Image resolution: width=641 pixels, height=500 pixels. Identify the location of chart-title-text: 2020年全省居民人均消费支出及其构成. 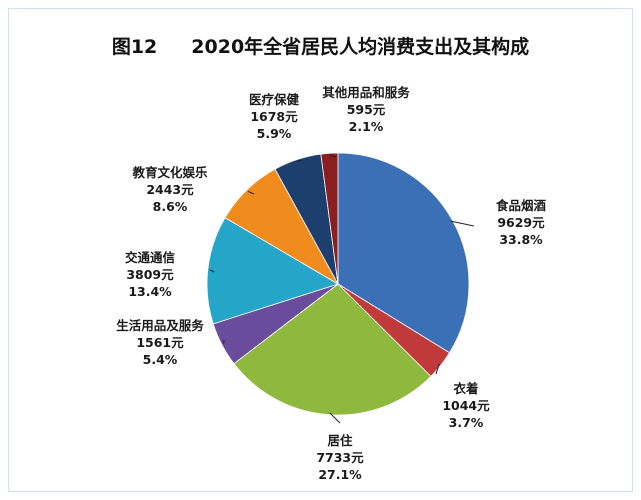
(360, 47).